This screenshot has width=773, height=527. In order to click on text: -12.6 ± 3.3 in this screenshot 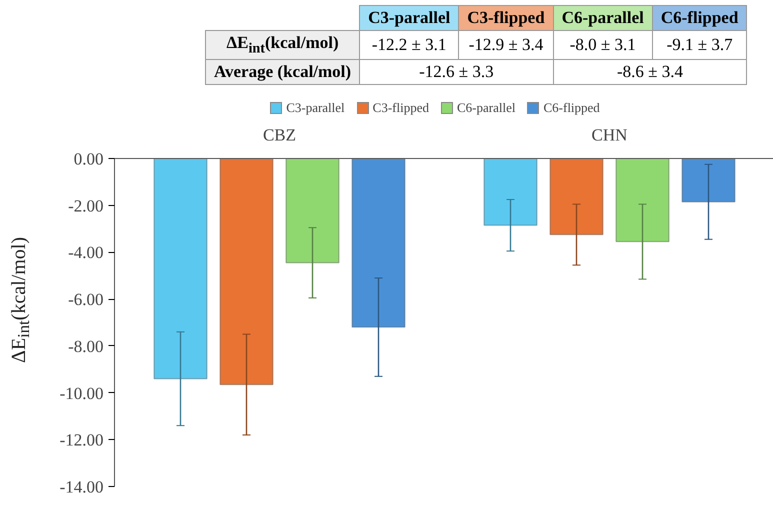, I will do `click(457, 72)`.